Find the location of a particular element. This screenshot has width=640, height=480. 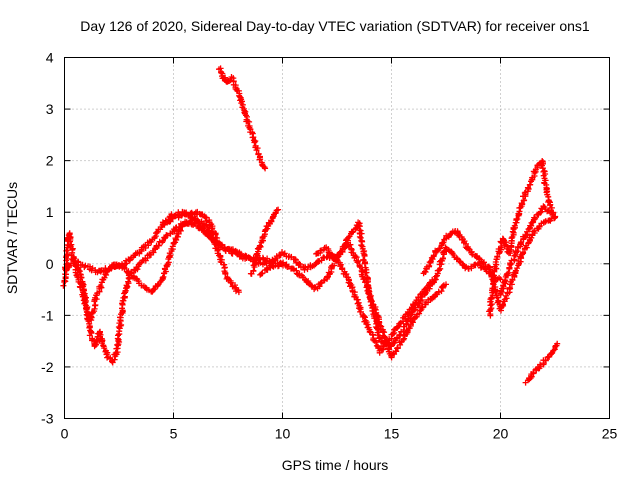

y-tick-label: 4 is located at coordinates (50, 58).